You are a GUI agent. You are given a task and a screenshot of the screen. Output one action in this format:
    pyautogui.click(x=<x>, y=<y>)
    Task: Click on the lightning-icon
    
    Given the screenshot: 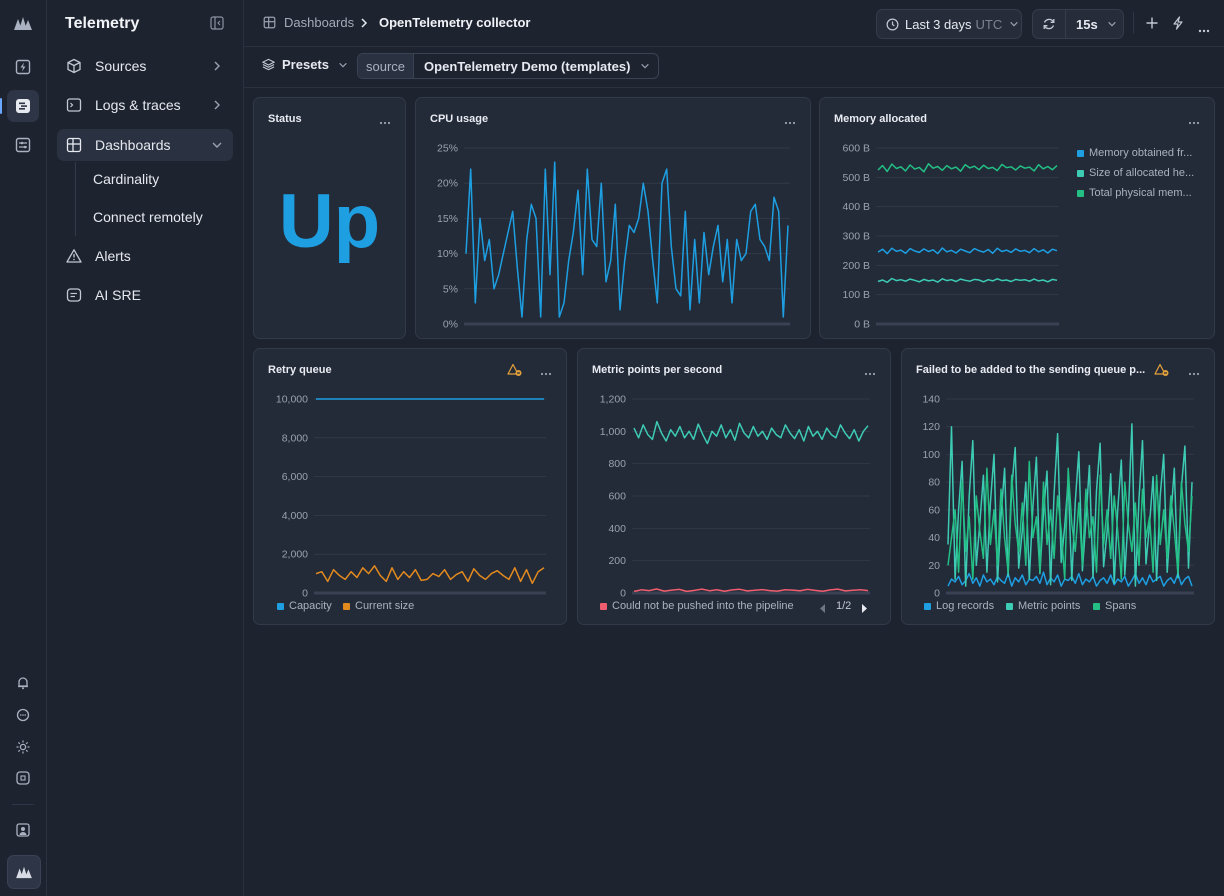 What is the action you would take?
    pyautogui.click(x=1178, y=25)
    